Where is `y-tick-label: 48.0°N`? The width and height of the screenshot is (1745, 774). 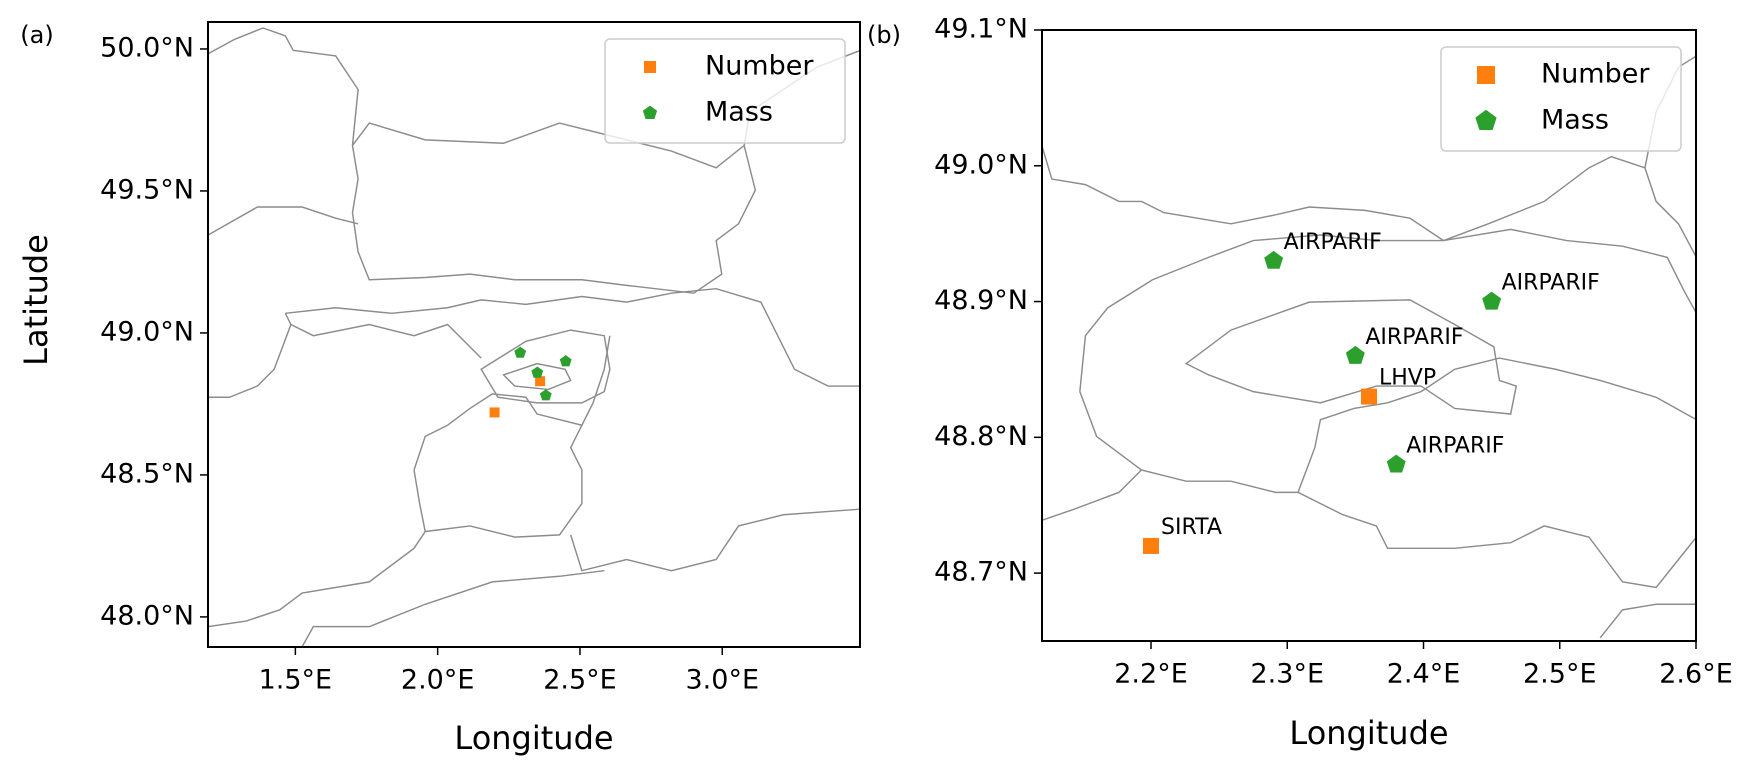
y-tick-label: 48.0°N is located at coordinates (147, 615).